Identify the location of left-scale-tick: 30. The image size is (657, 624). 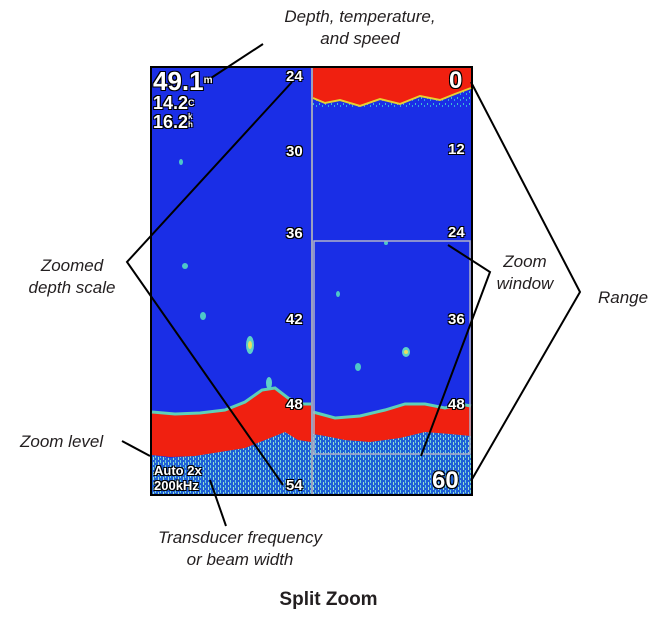
(294, 151).